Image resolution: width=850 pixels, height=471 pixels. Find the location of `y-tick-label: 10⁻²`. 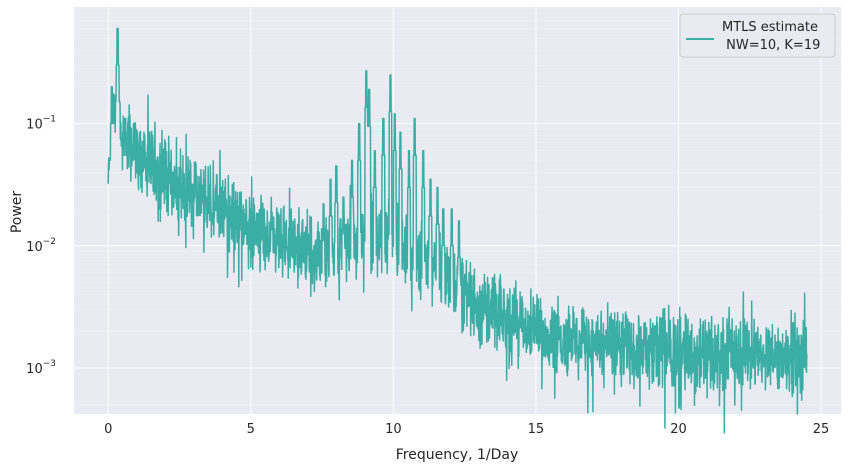

y-tick-label: 10⁻² is located at coordinates (41, 246).